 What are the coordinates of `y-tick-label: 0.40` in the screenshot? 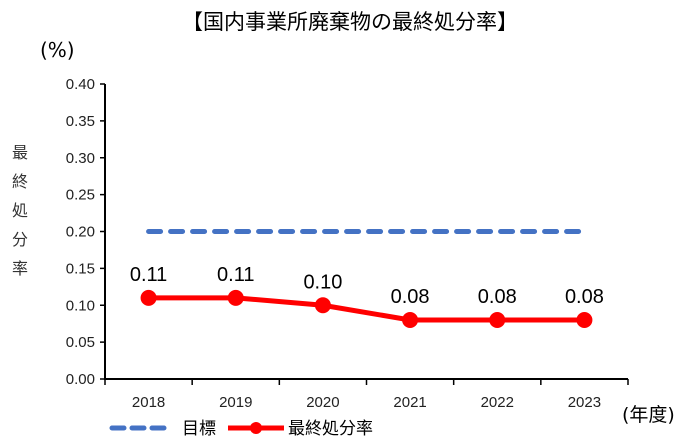 It's located at (80, 84).